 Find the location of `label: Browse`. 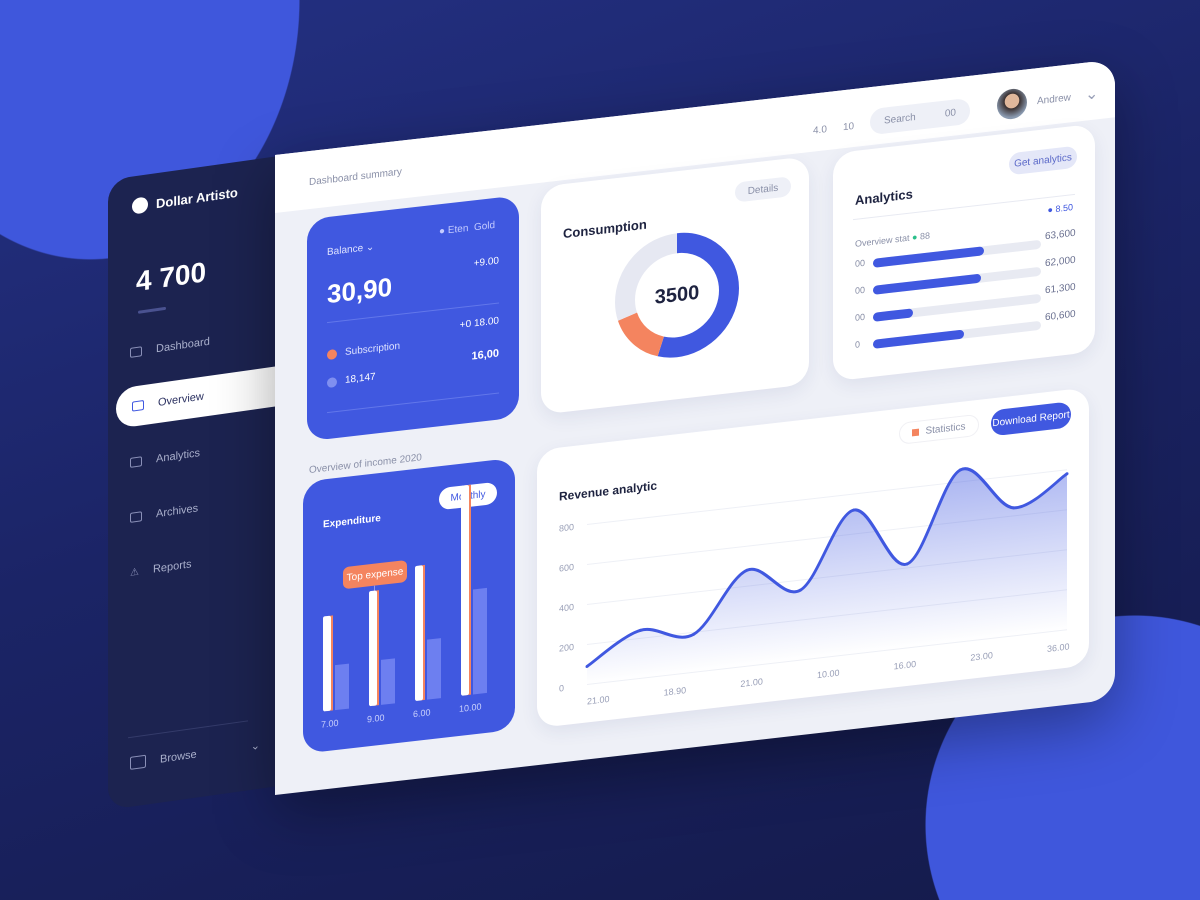

label: Browse is located at coordinates (178, 757).